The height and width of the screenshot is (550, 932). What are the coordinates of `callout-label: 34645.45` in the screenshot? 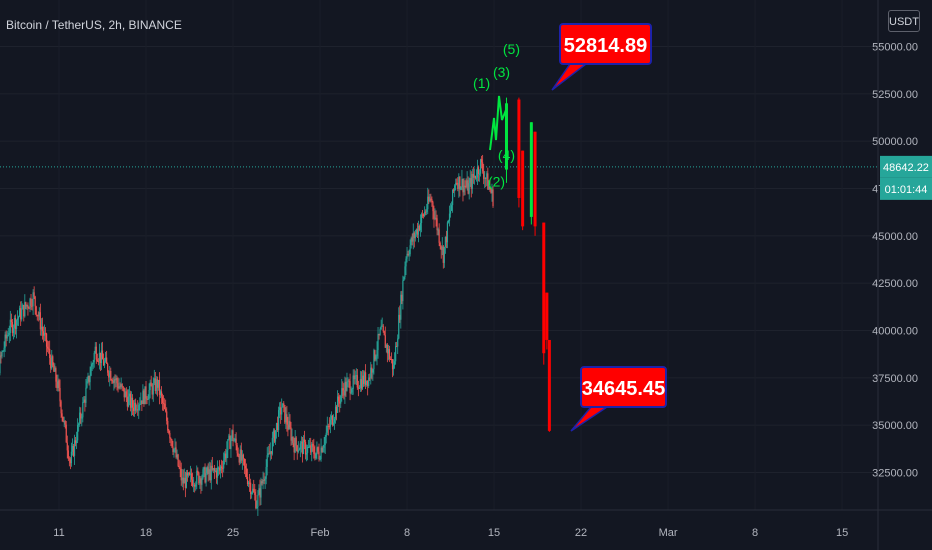 It's located at (623, 389).